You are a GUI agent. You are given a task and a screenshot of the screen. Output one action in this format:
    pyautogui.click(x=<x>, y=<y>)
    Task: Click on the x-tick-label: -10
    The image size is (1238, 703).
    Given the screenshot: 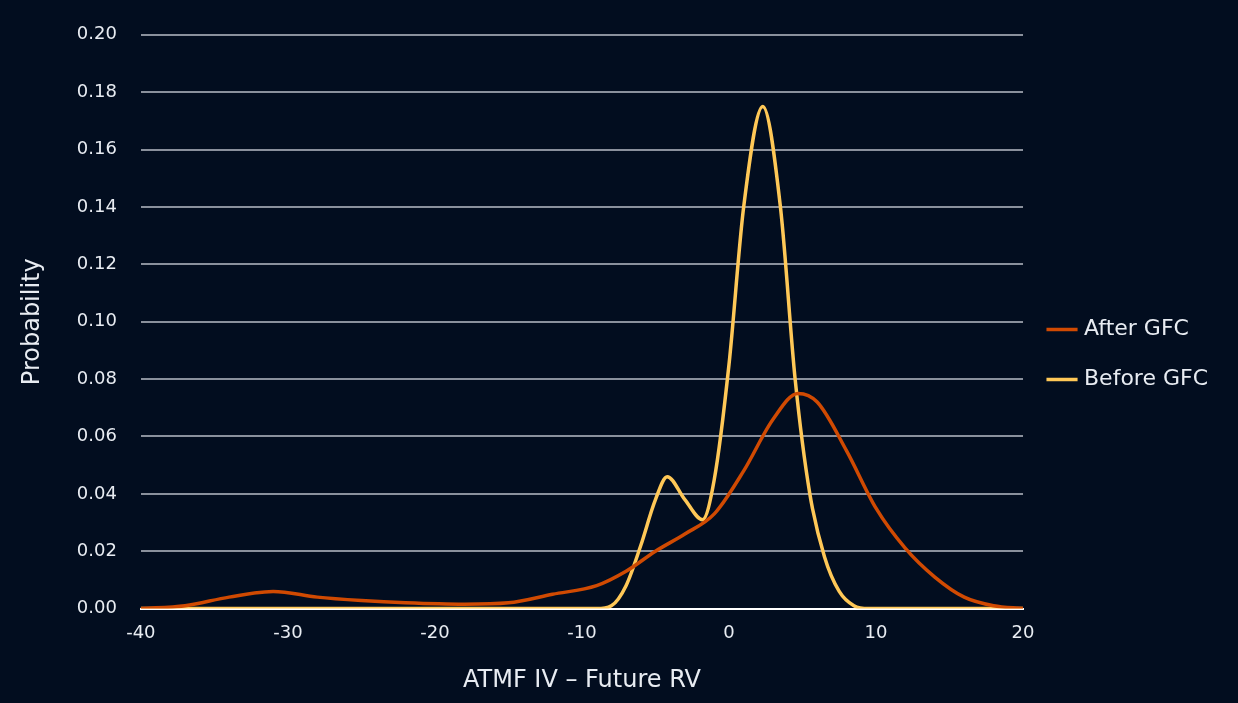 What is the action you would take?
    pyautogui.click(x=582, y=632)
    